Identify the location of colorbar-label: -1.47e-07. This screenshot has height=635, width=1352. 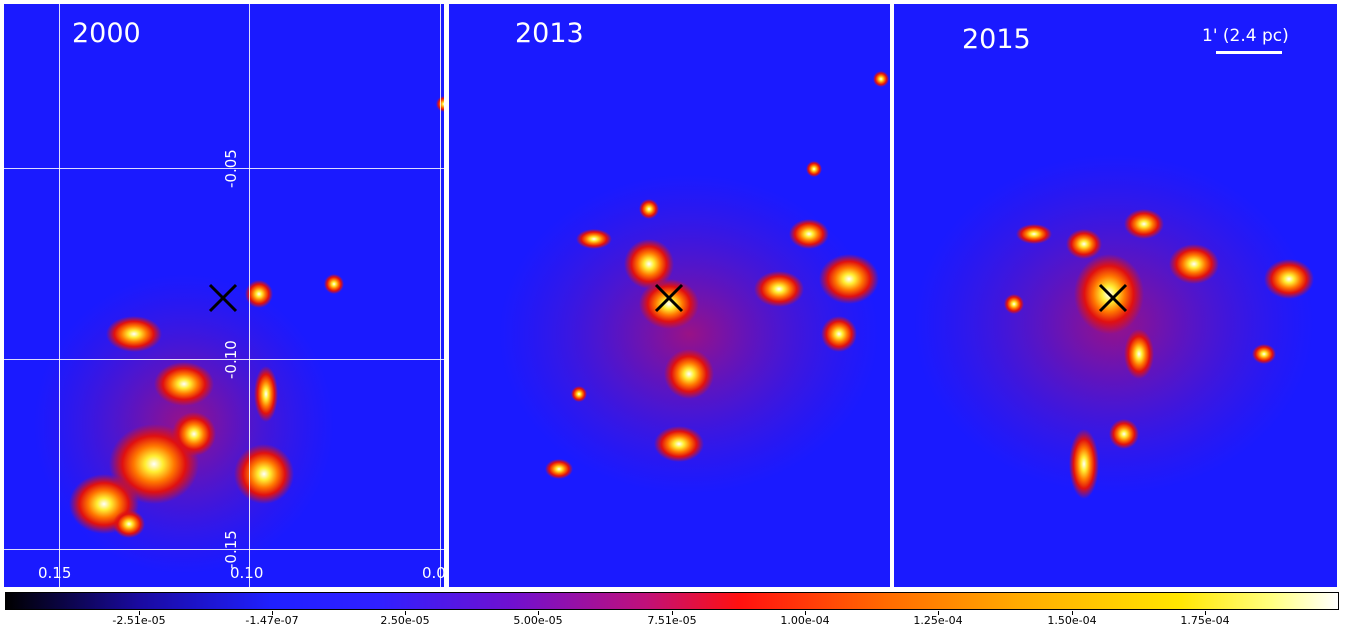
(272, 620).